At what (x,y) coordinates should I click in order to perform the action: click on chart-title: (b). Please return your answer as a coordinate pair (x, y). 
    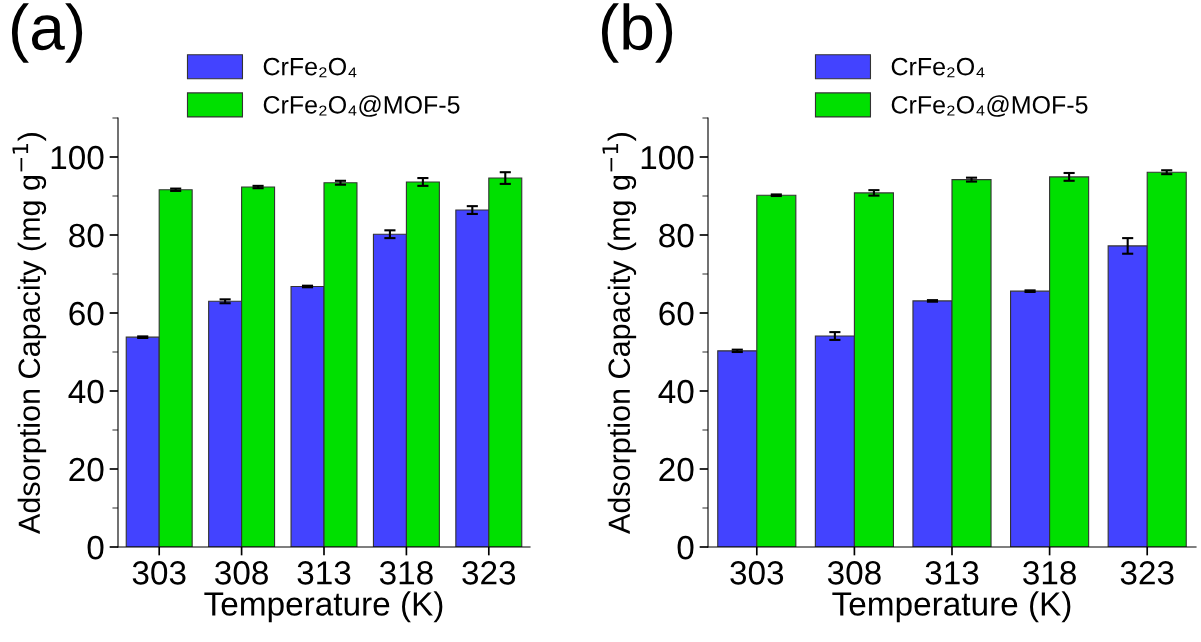
    Looking at the image, I should click on (637, 33).